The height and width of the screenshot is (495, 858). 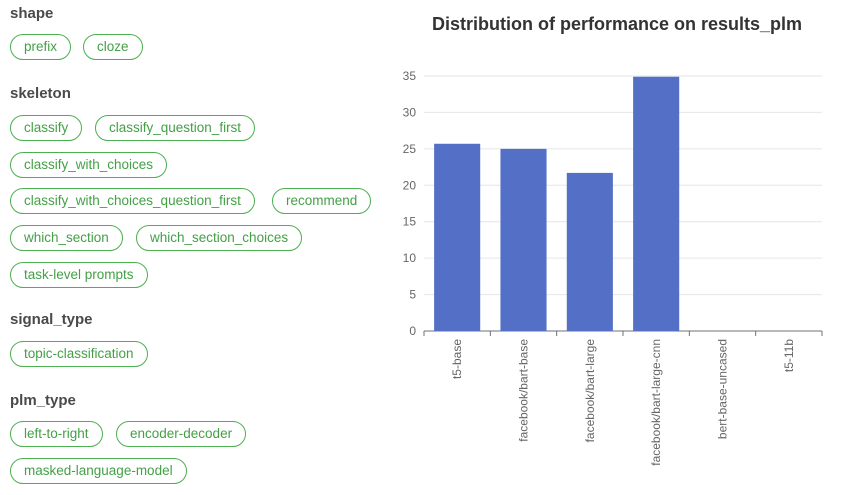 What do you see at coordinates (410, 76) in the screenshot?
I see `y-tick-label: 35` at bounding box center [410, 76].